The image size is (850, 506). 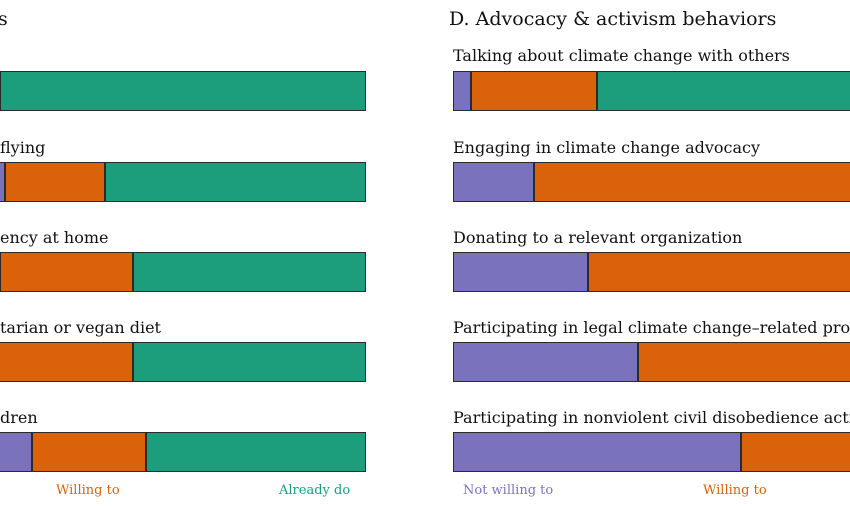 What do you see at coordinates (545, 362) in the screenshot?
I see `bar-right-3-not-willing-to` at bounding box center [545, 362].